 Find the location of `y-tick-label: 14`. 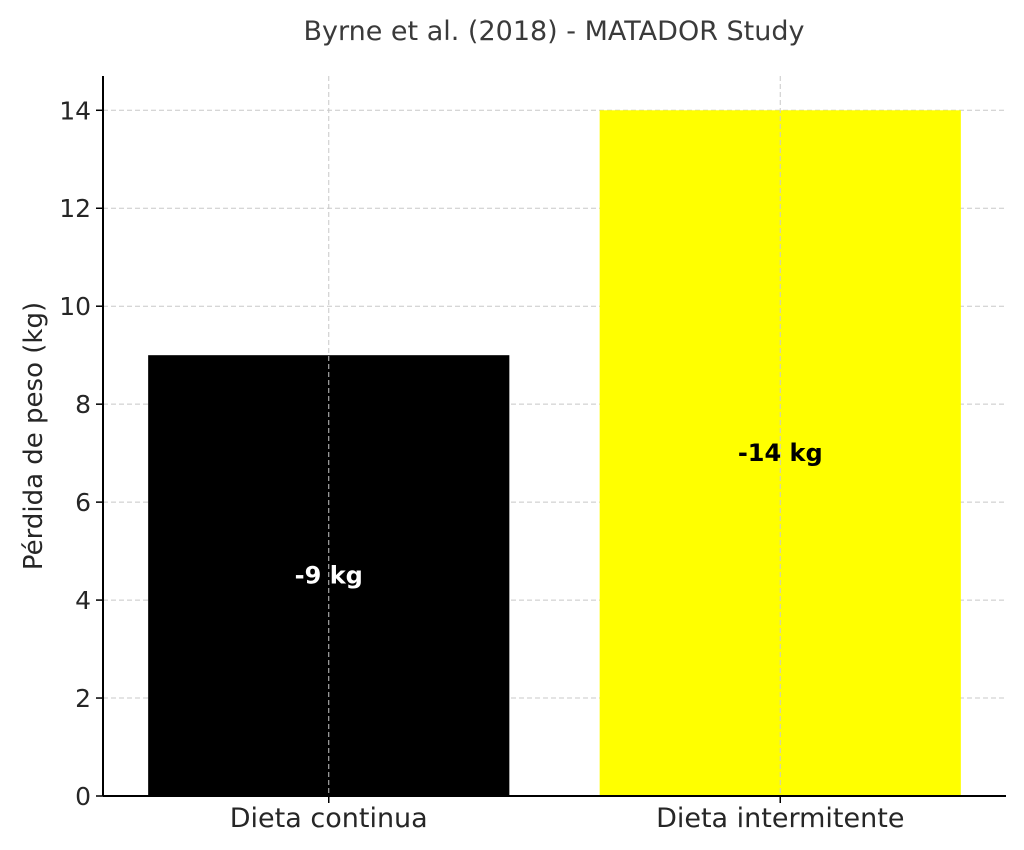

y-tick-label: 14 is located at coordinates (75, 110).